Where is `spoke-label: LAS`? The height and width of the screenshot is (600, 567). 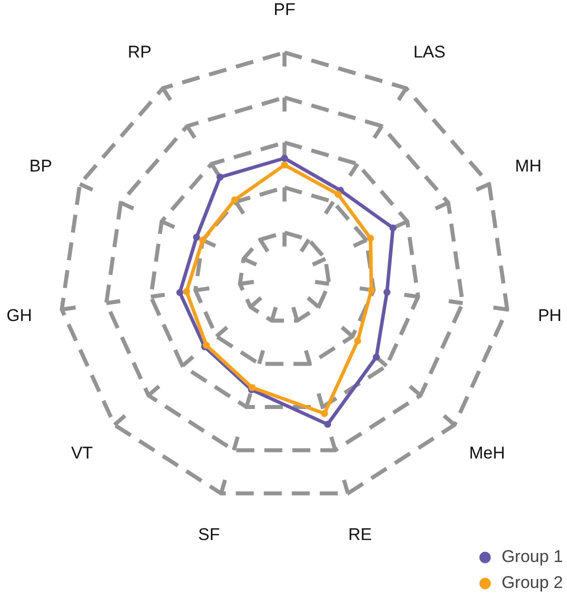 spoke-label: LAS is located at coordinates (429, 52).